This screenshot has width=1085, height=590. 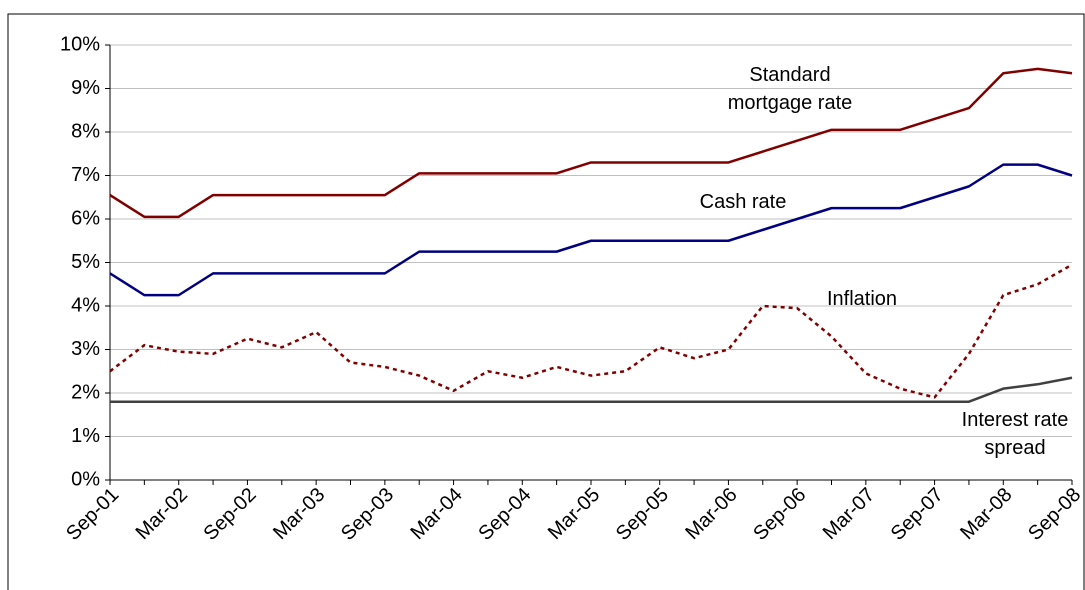 What do you see at coordinates (1015, 420) in the screenshot?
I see `annotation-line: Interest rate` at bounding box center [1015, 420].